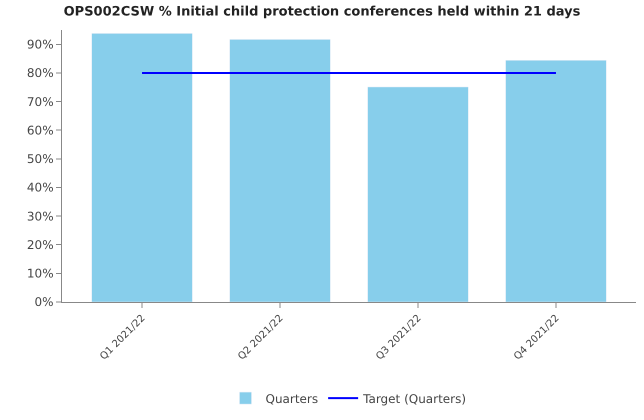  Describe the element at coordinates (414, 399) in the screenshot. I see `legend-label: Target (Quarters)` at that location.